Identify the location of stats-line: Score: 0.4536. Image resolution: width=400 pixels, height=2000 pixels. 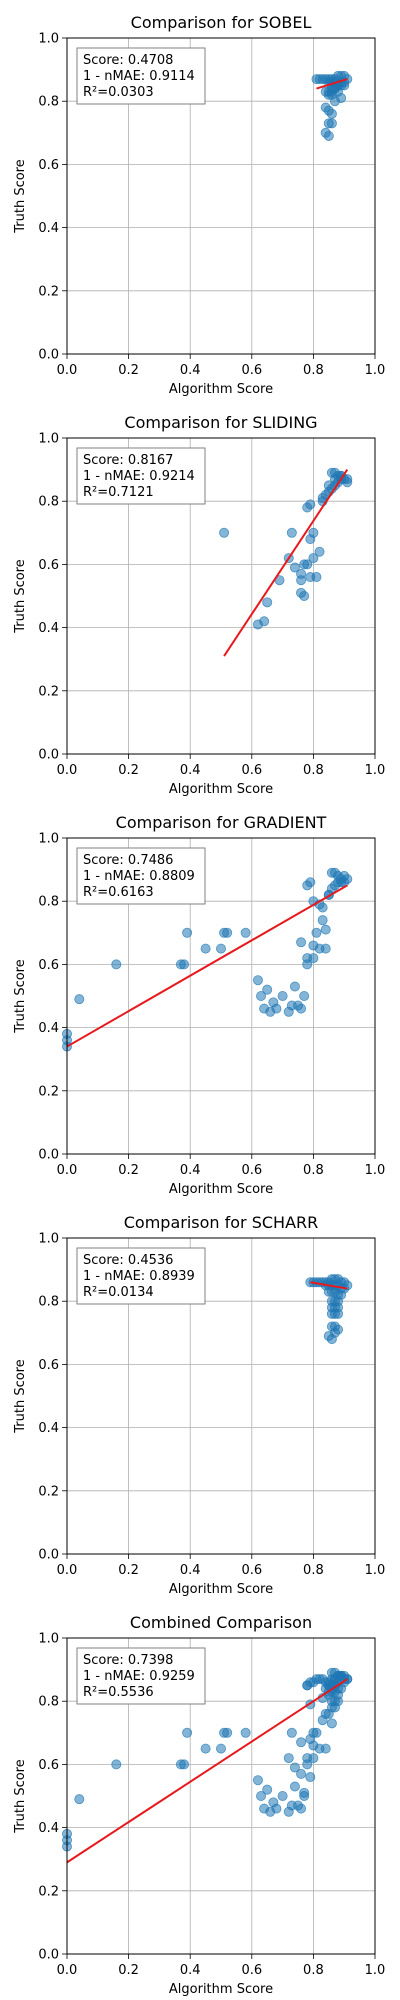
(128, 1260).